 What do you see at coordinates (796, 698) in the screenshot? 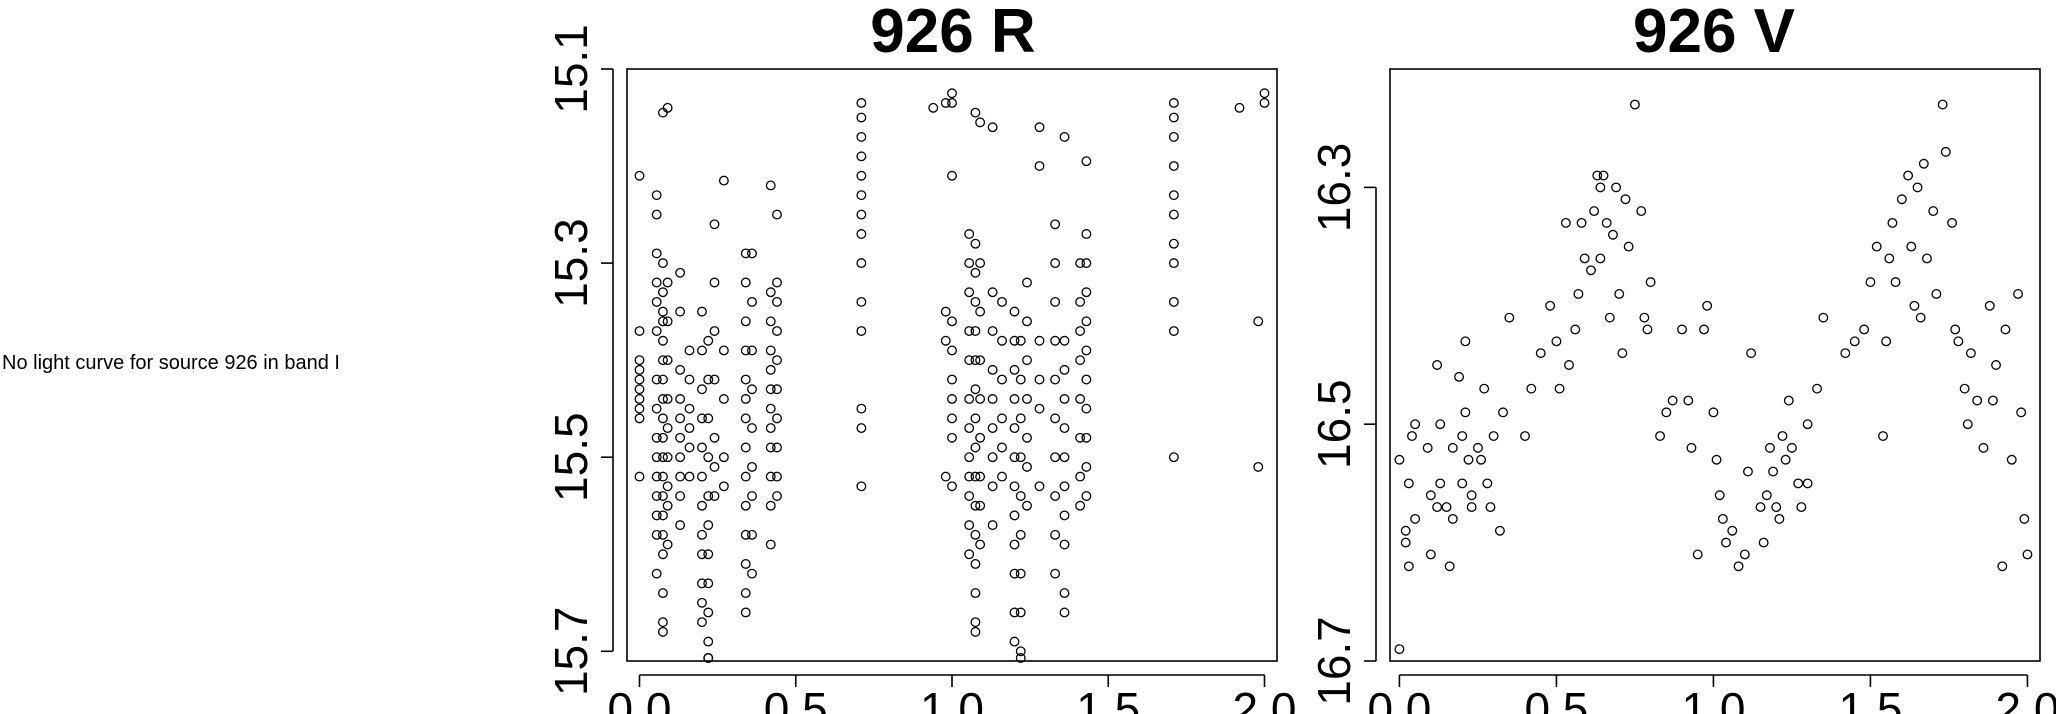
I see `x-tick-label: 0.5` at bounding box center [796, 698].